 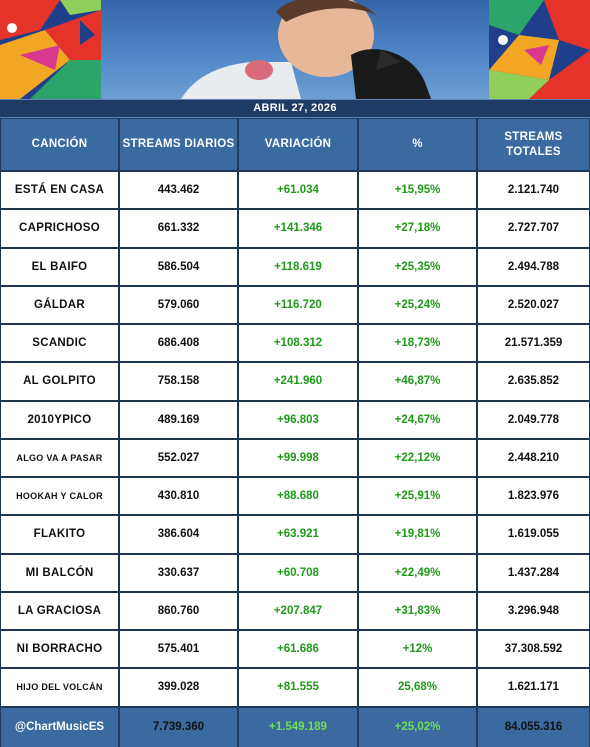 I want to click on column-header-daily-streams: STREAMS DIARIOS, so click(x=178, y=144).